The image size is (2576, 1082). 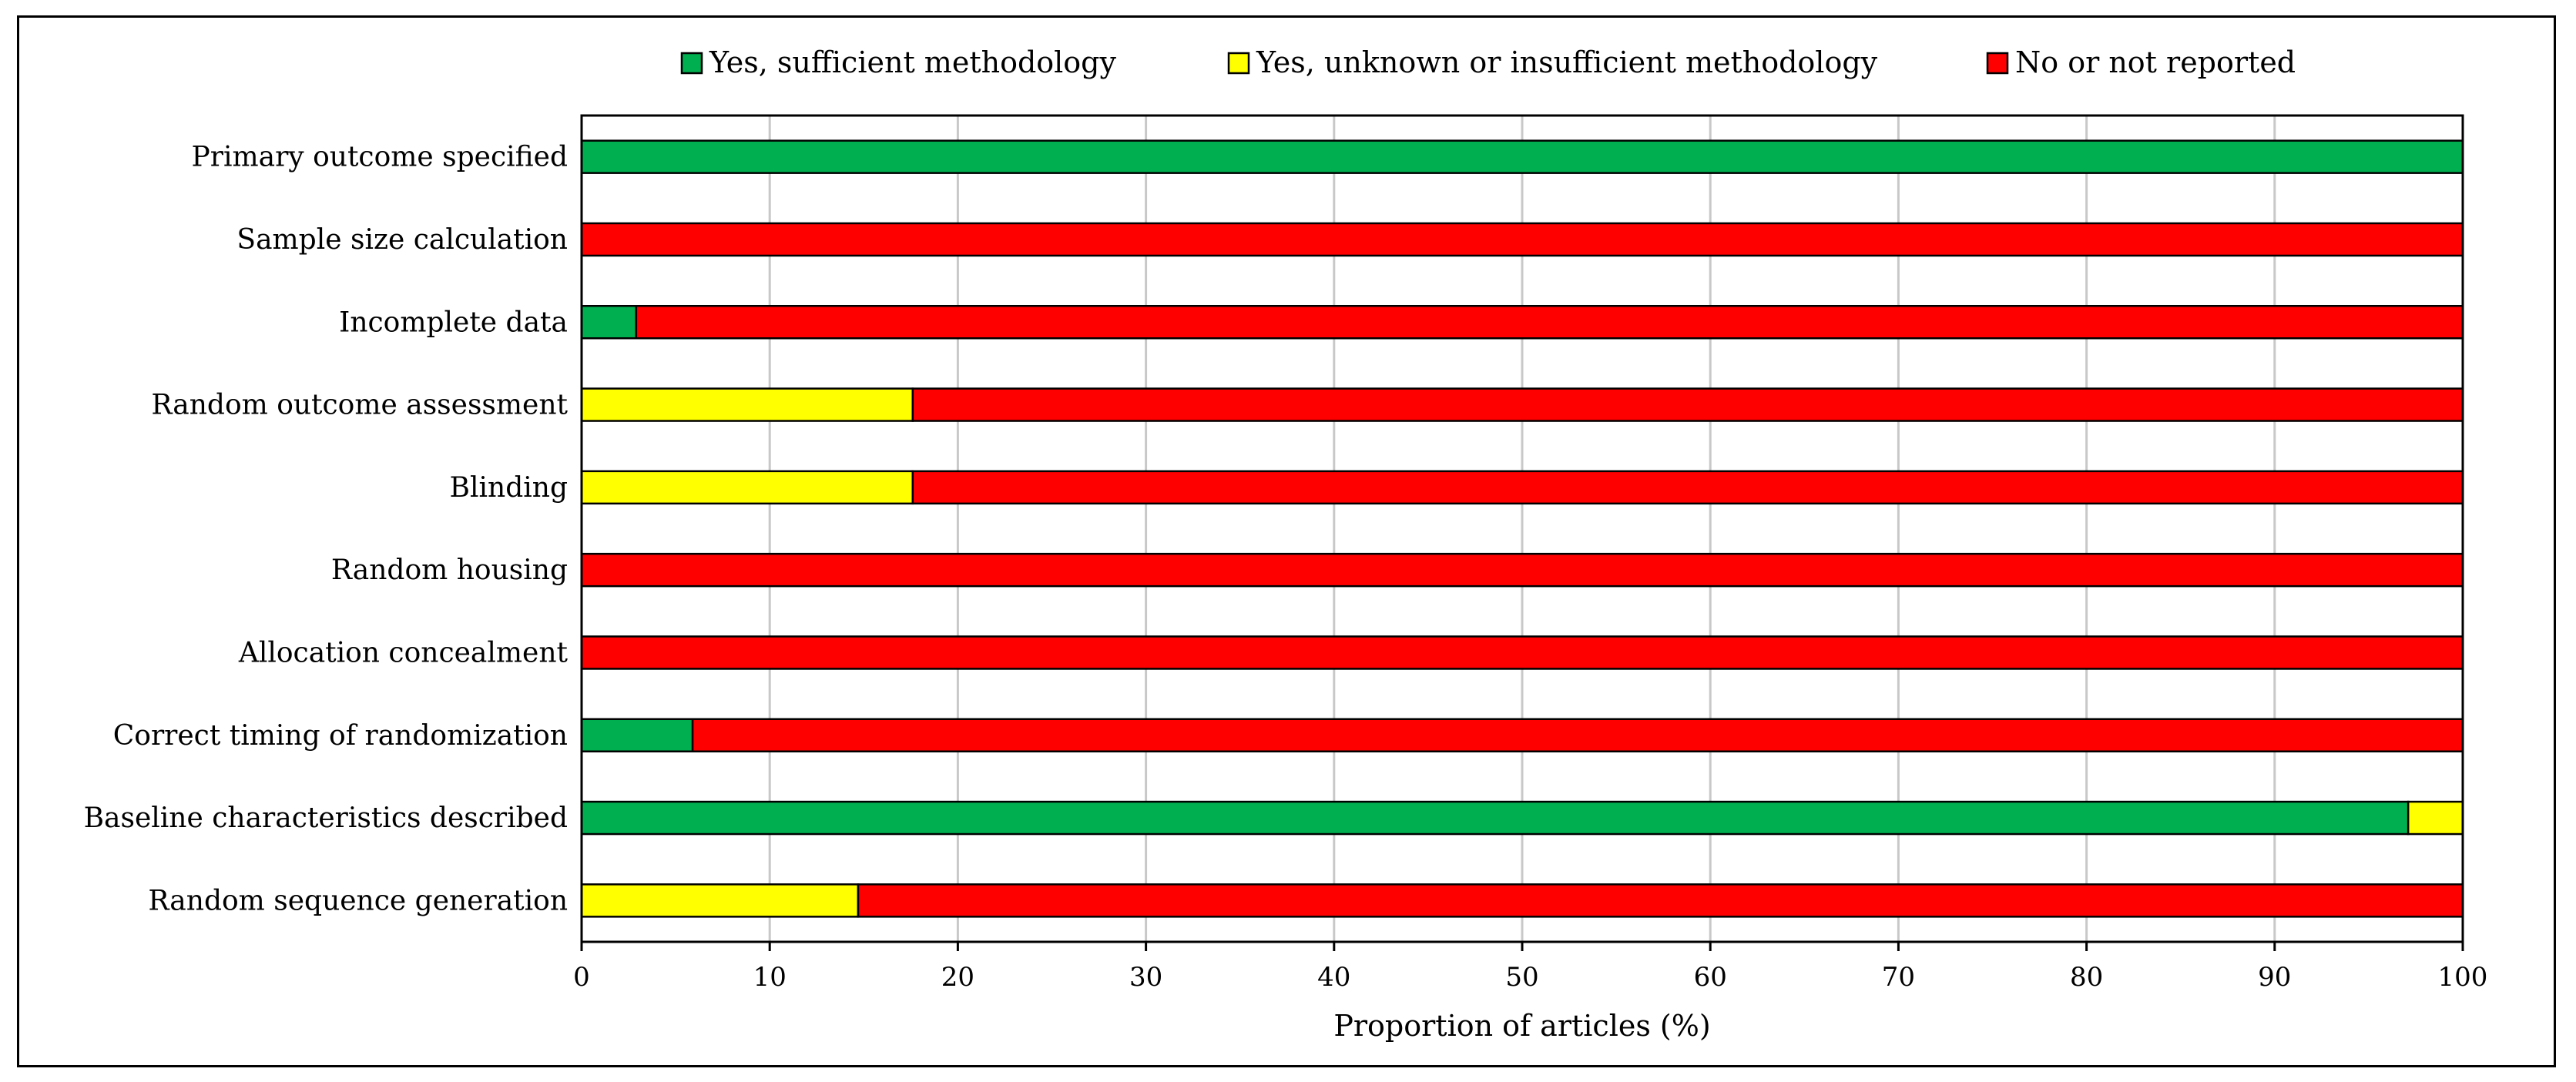 I want to click on legend-label-0: Yes, sufficient methodology, so click(x=913, y=62).